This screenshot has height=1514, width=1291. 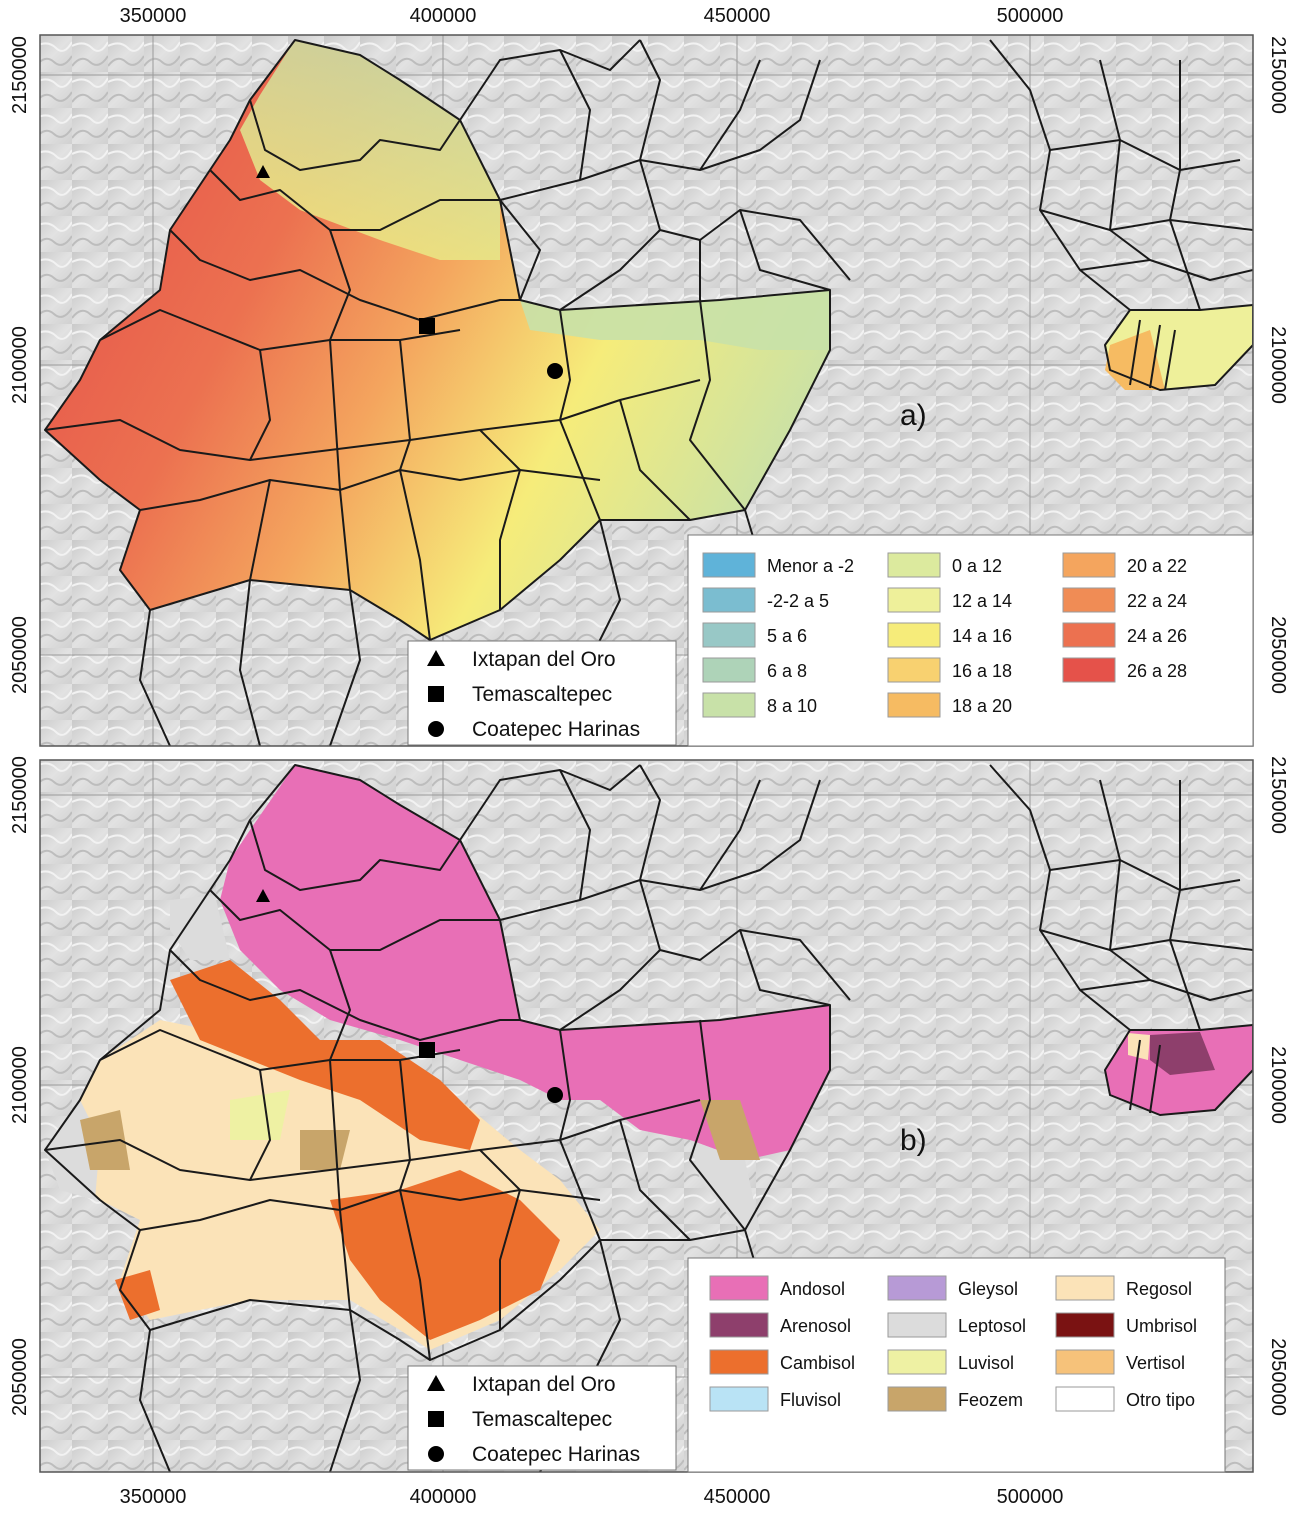 I want to click on legend-item-label: 8 a 10, so click(x=792, y=706).